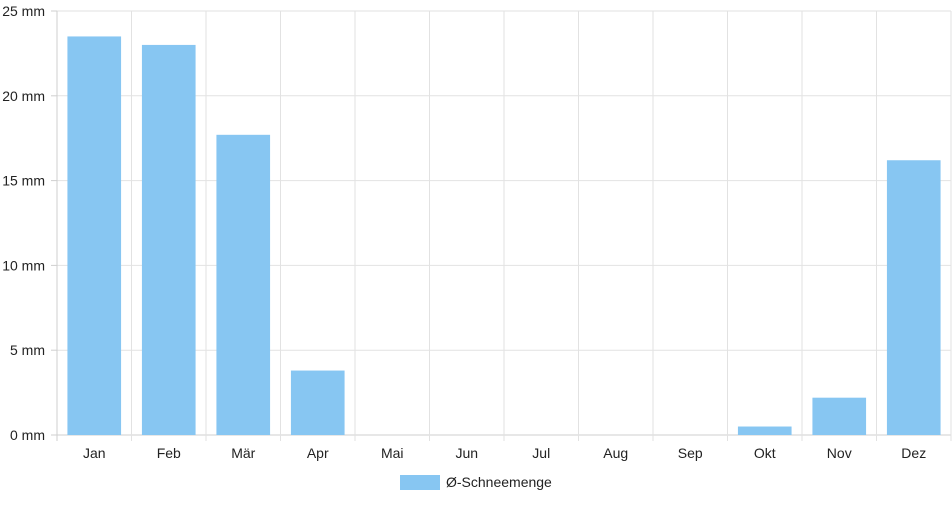  I want to click on bar-feb, so click(168, 240).